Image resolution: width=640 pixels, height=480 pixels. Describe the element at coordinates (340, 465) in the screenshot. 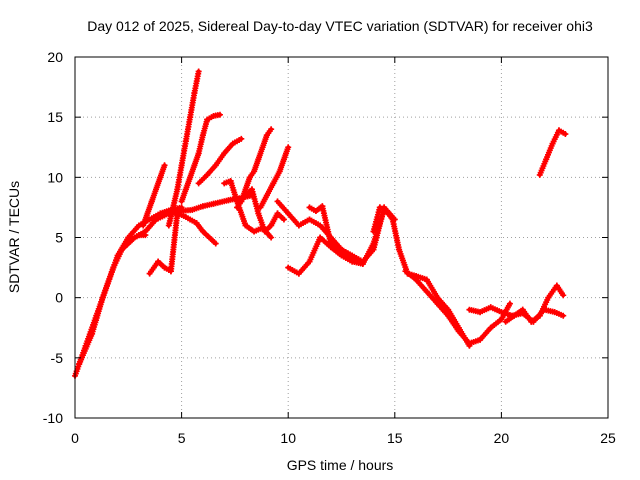

I see `x-axis-label: GPS time / hours` at that location.